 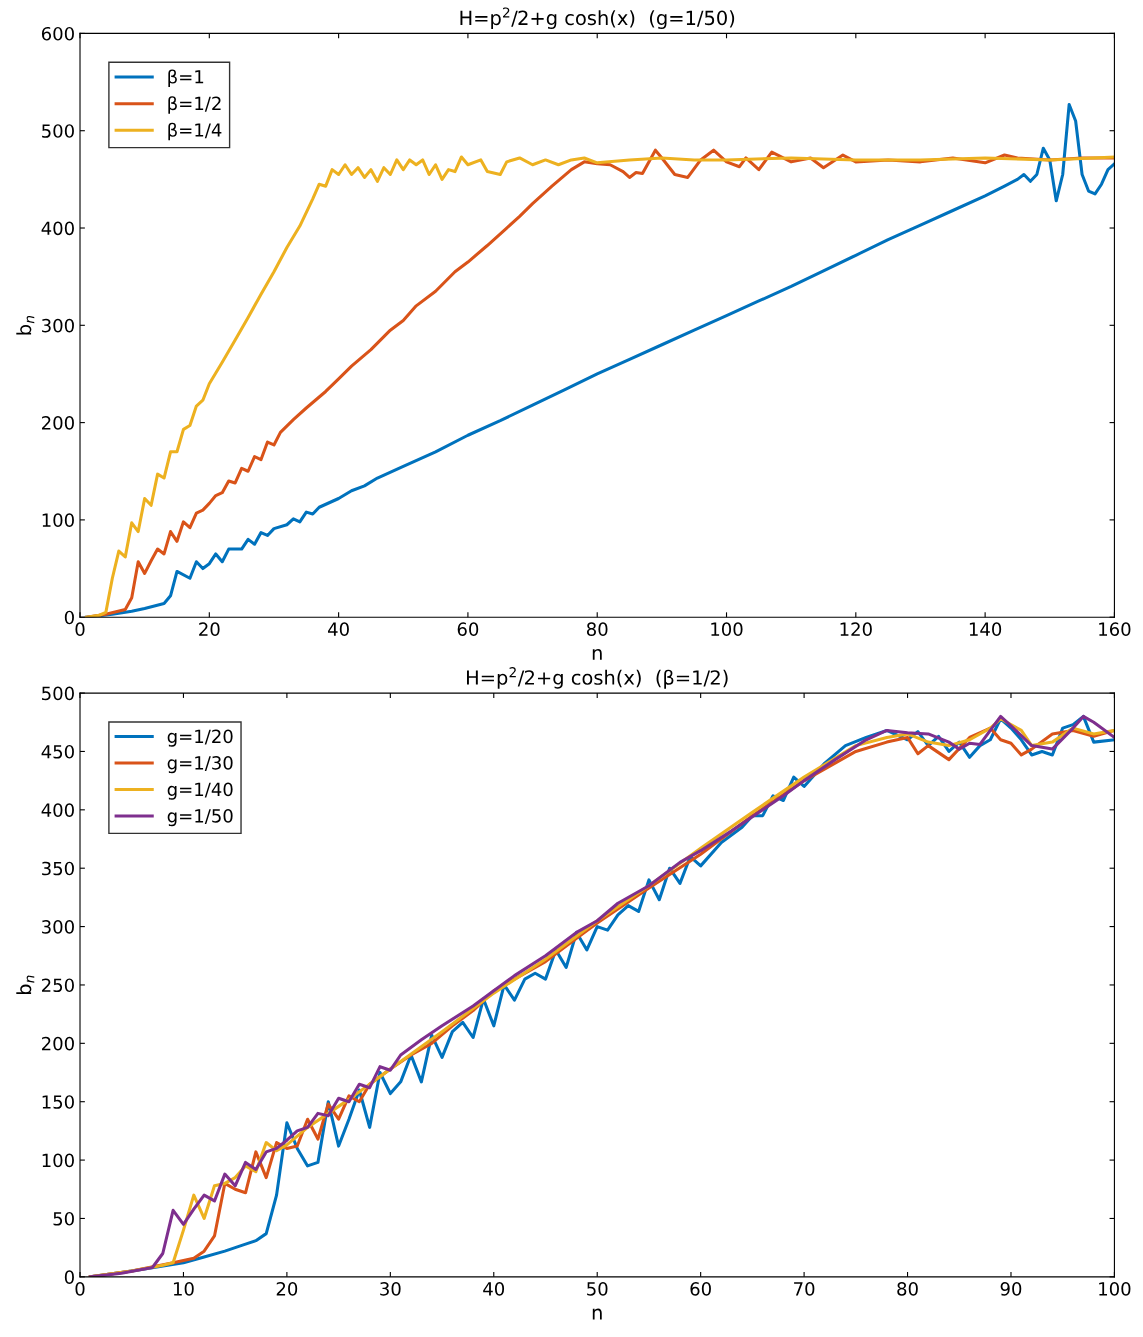 What do you see at coordinates (390, 1289) in the screenshot?
I see `x-tick-label: 30` at bounding box center [390, 1289].